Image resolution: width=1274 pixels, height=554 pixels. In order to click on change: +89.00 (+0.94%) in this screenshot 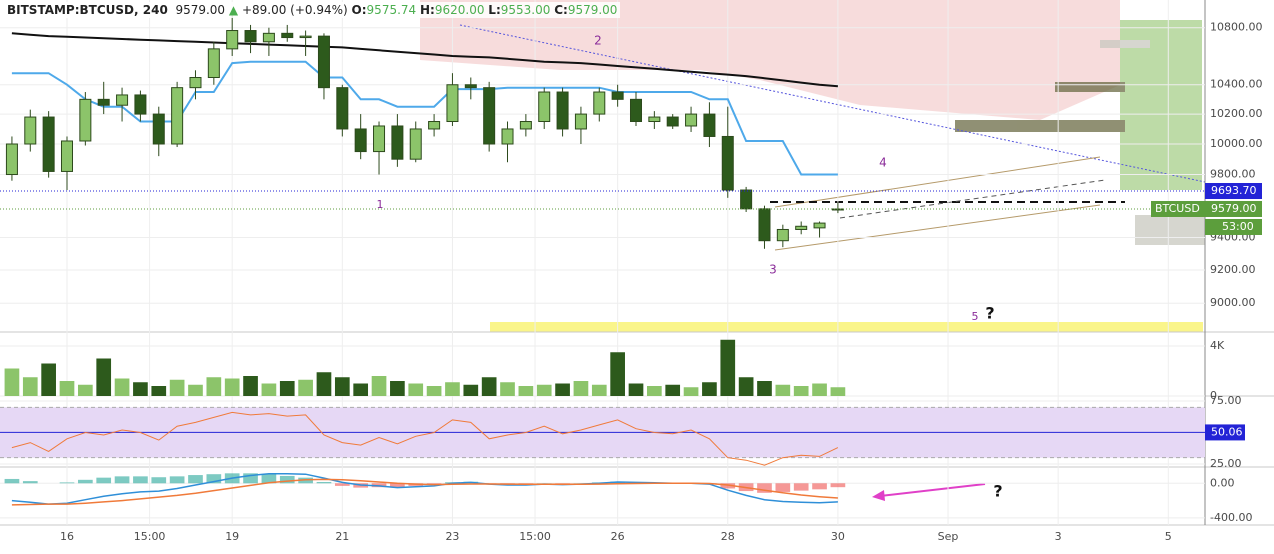, I will do `click(294, 10)`.